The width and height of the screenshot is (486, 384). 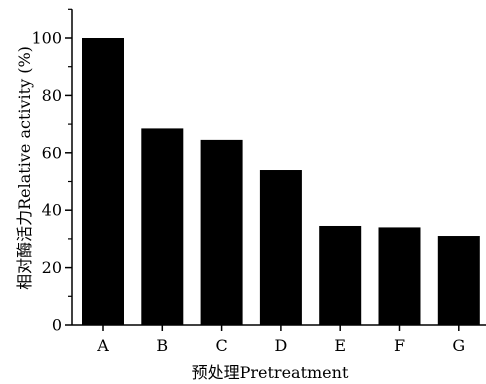 What do you see at coordinates (52, 152) in the screenshot?
I see `y-tick-label: 60` at bounding box center [52, 152].